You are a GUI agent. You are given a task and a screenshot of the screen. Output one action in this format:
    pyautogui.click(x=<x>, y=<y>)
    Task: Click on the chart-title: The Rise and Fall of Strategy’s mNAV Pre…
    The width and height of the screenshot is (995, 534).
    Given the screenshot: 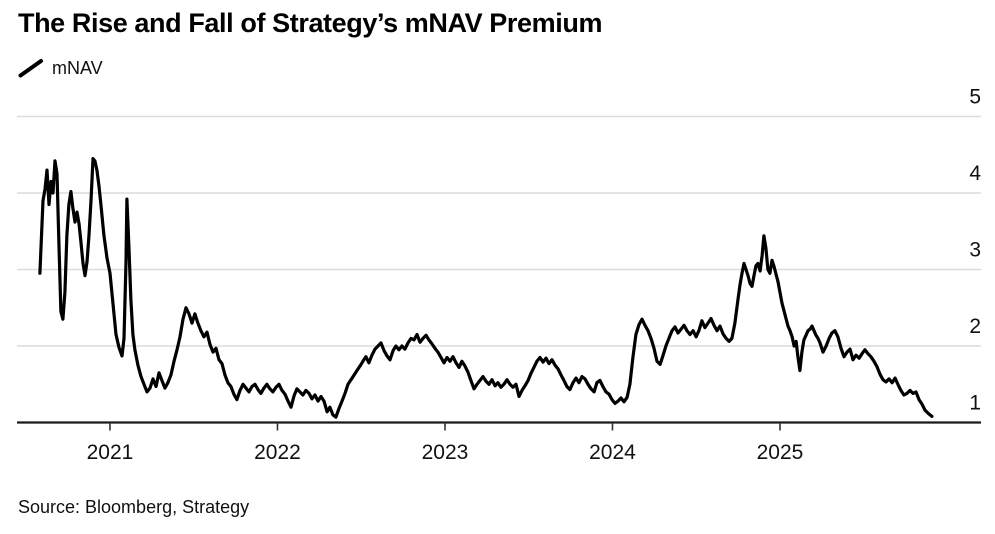 What is the action you would take?
    pyautogui.click(x=310, y=23)
    